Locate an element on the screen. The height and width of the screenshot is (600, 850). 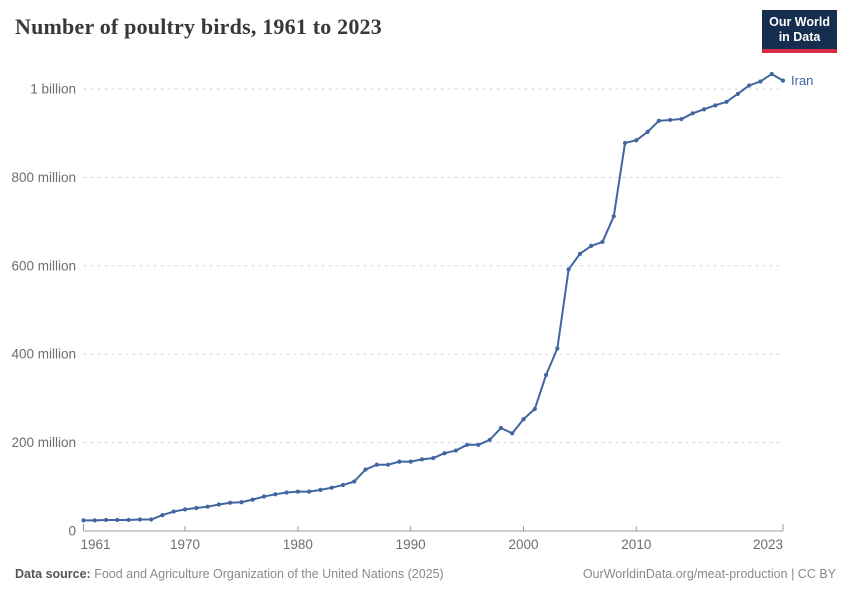
x-tick-label: 2023 is located at coordinates (768, 544).